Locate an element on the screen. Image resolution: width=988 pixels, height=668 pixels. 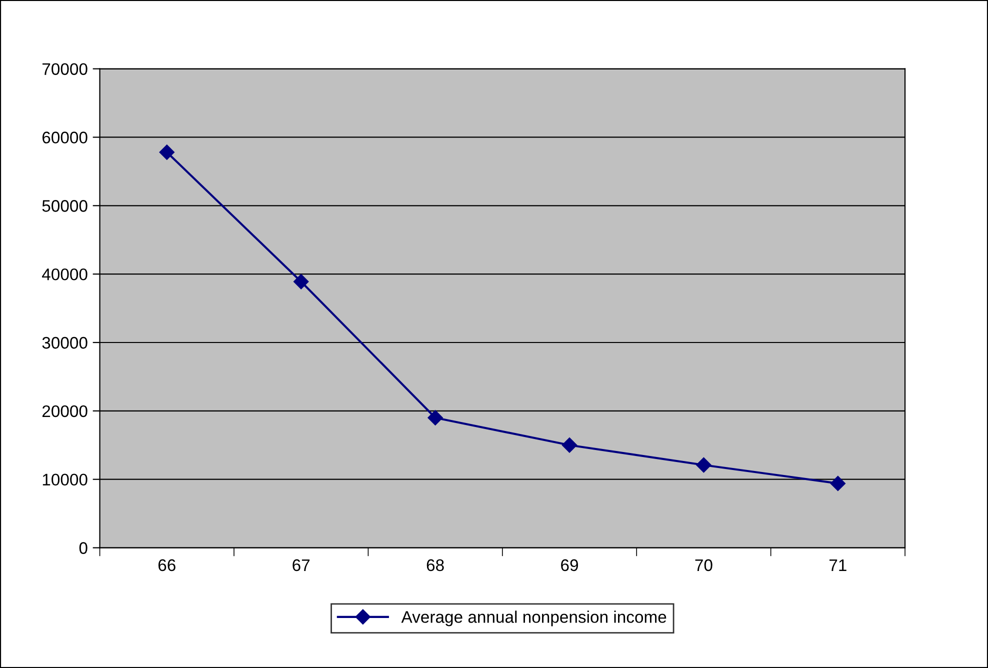
y-tick-label: 10000 is located at coordinates (65, 480).